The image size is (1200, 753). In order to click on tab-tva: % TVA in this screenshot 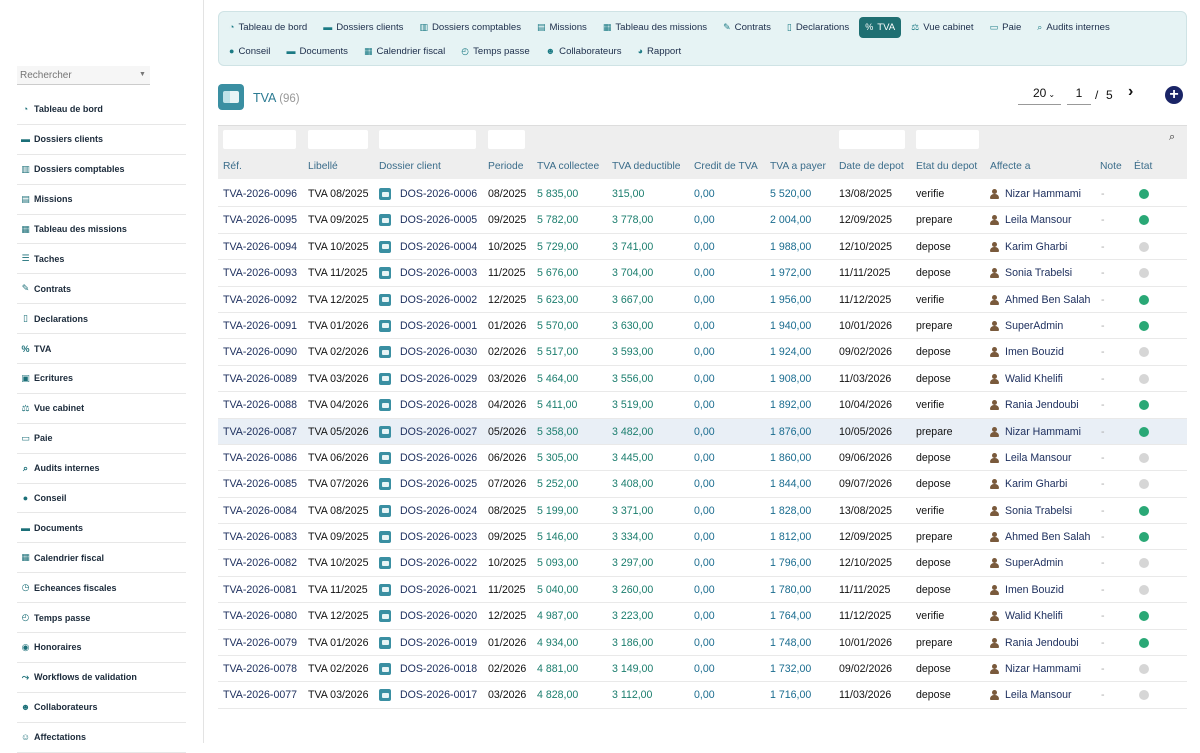, I will do `click(880, 27)`.